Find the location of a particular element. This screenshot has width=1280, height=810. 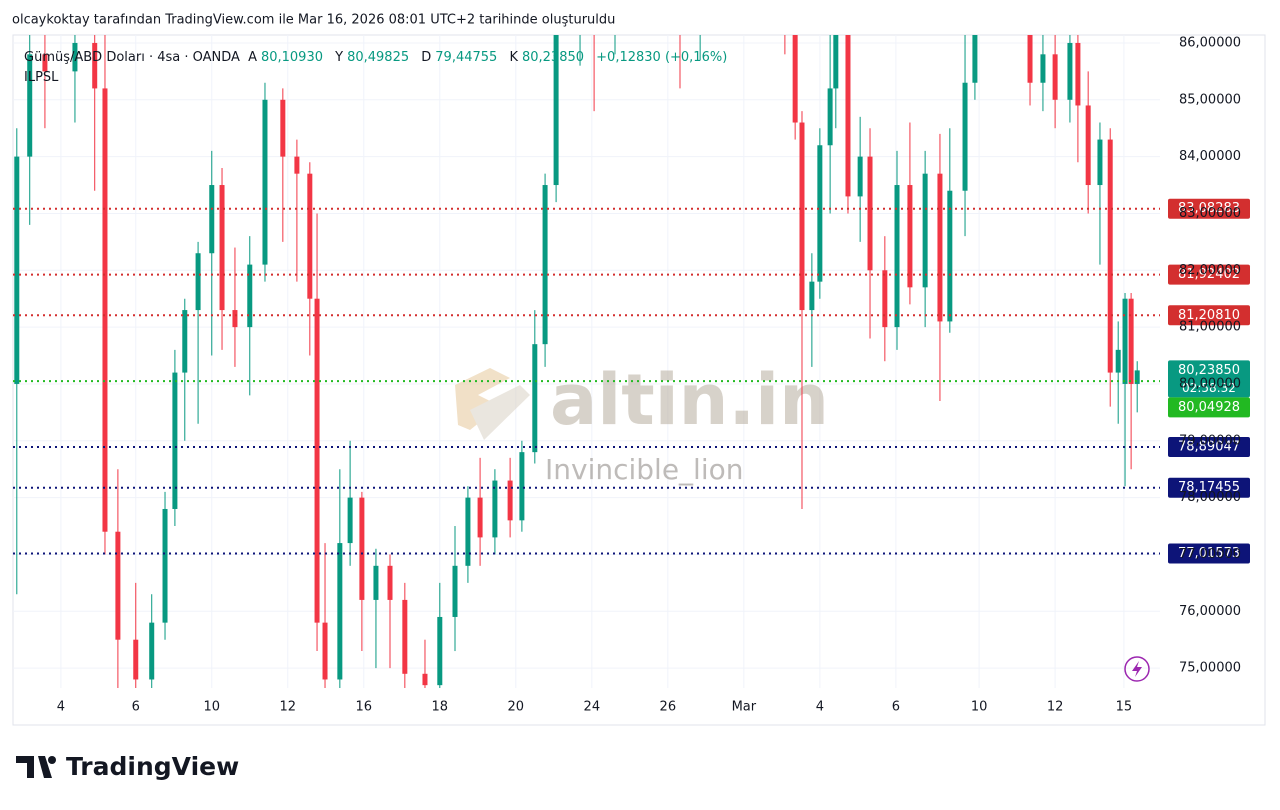

price-level-label: 80,04928 is located at coordinates (1209, 407).